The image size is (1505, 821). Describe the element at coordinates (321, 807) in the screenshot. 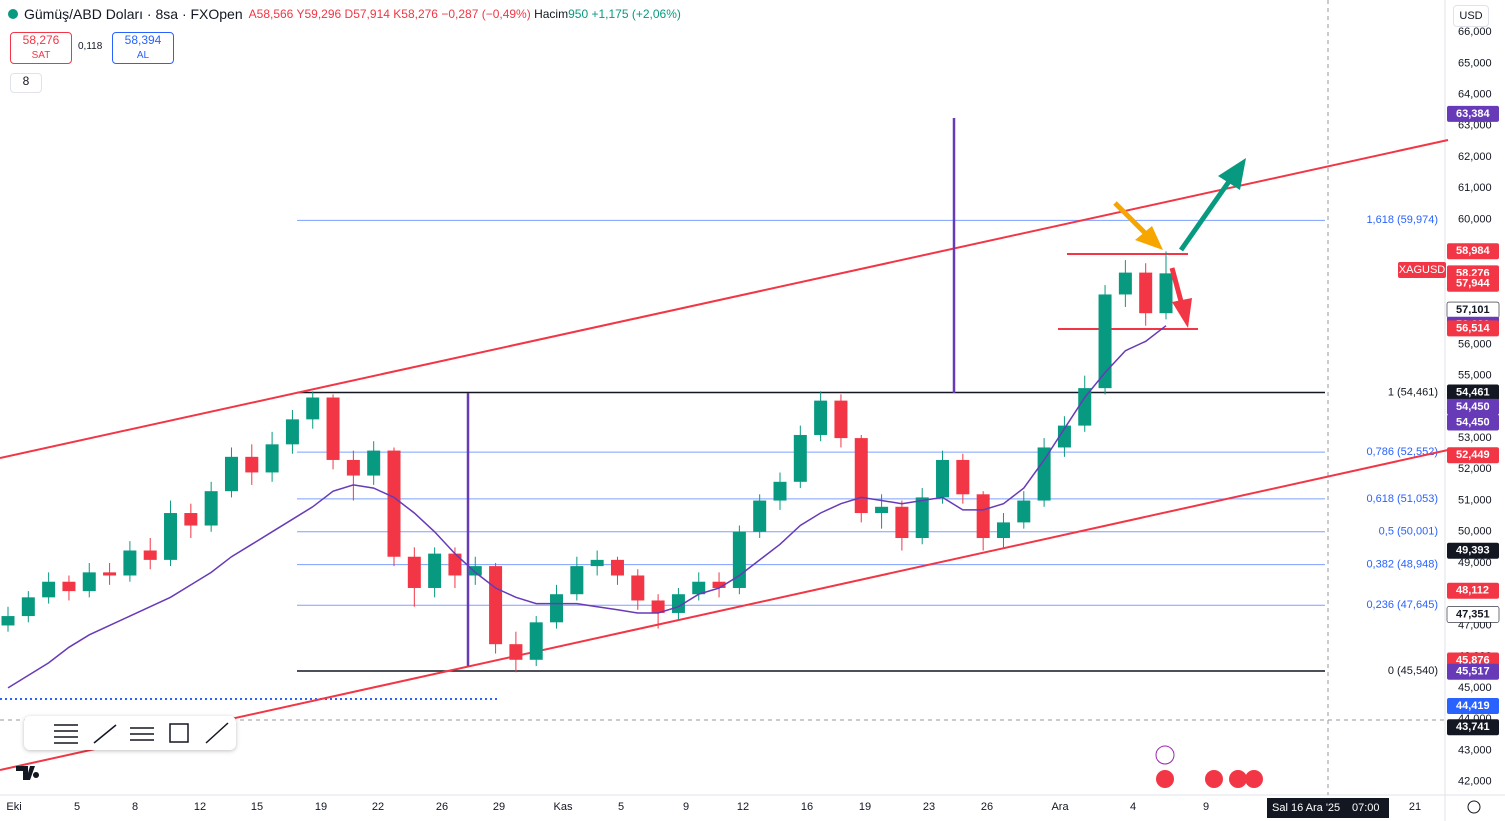

I see `x-tick-label: 19` at that location.